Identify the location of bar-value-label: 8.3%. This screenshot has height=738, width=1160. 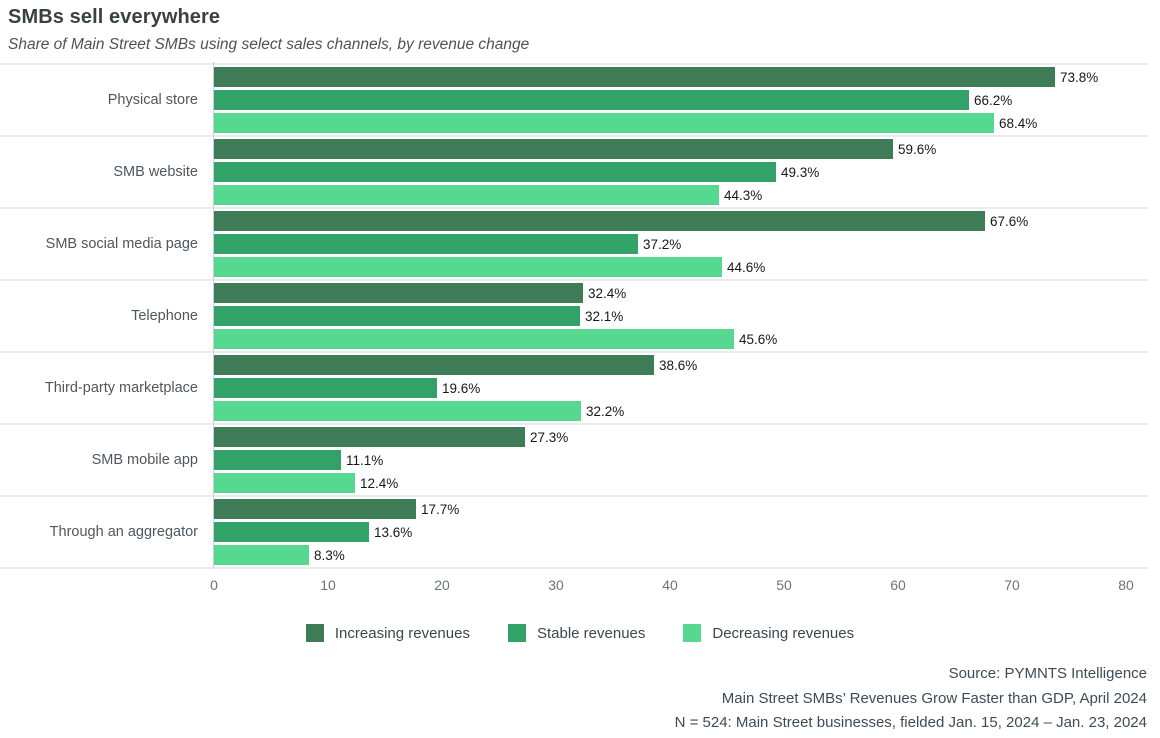
(329, 555).